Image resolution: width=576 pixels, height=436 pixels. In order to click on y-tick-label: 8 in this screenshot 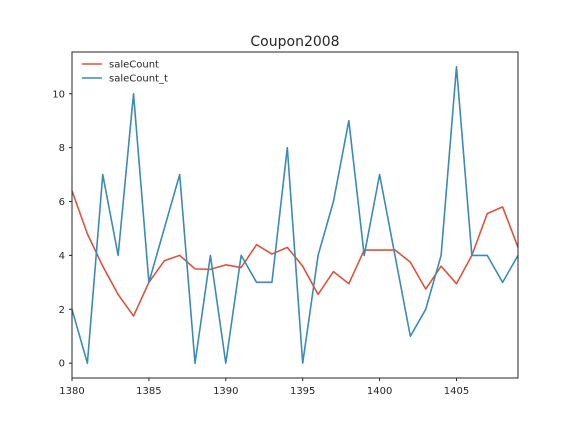, I will do `click(62, 148)`.